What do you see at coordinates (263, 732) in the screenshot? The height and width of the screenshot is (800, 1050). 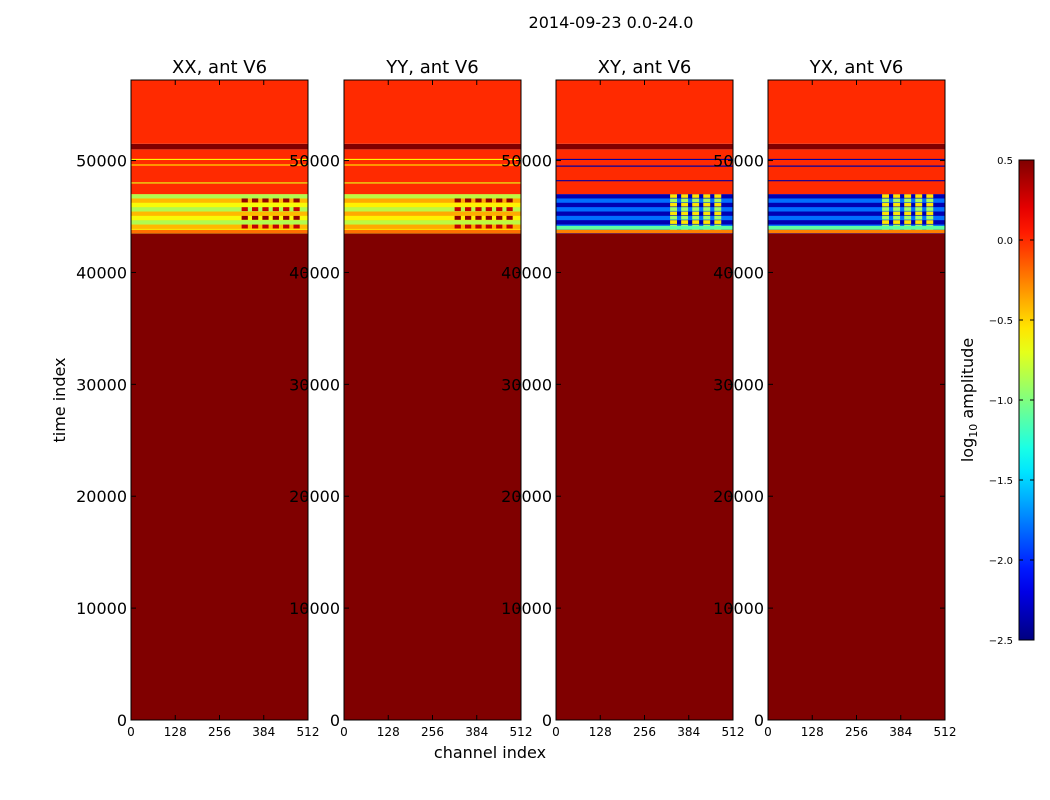 I see `x-tick-label: 384` at bounding box center [263, 732].